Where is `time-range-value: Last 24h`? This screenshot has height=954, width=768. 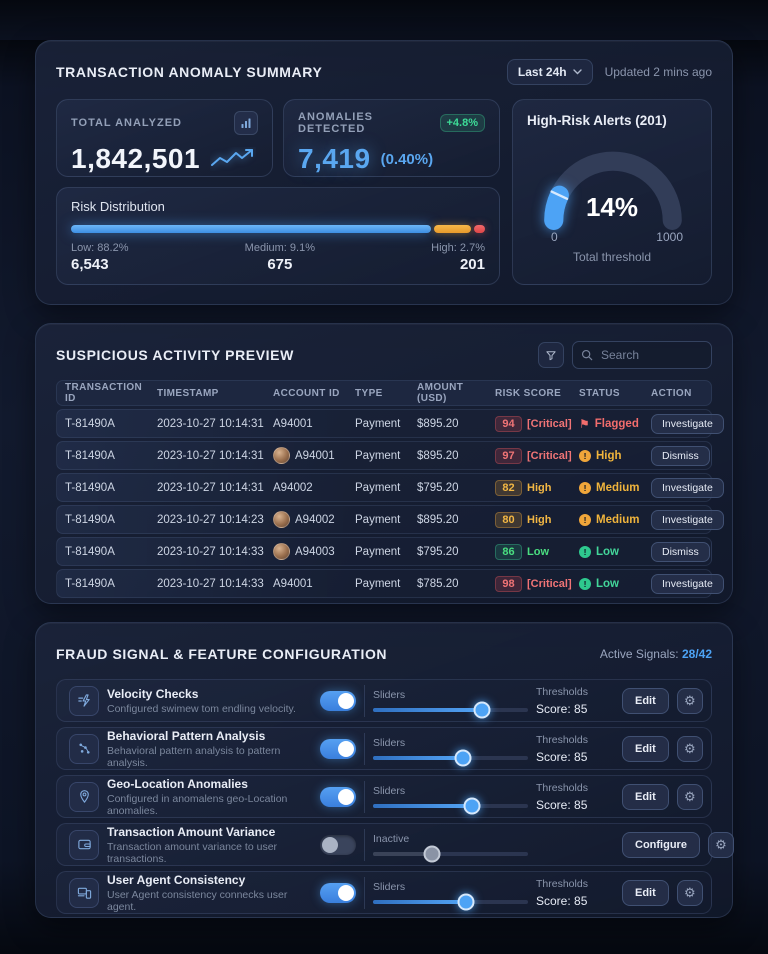 time-range-value: Last 24h is located at coordinates (542, 72).